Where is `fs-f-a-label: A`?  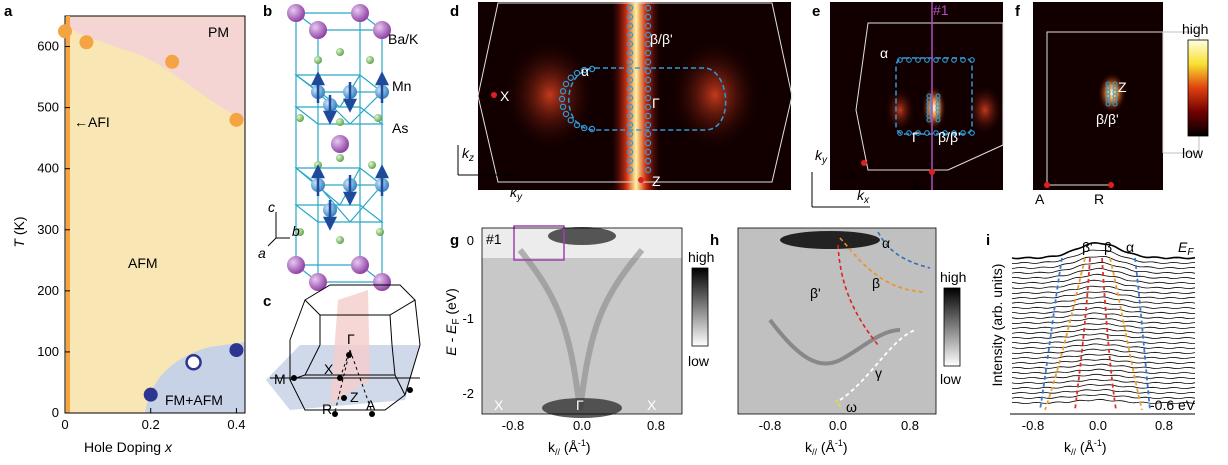
fs-f-a-label: A is located at coordinates (1040, 199).